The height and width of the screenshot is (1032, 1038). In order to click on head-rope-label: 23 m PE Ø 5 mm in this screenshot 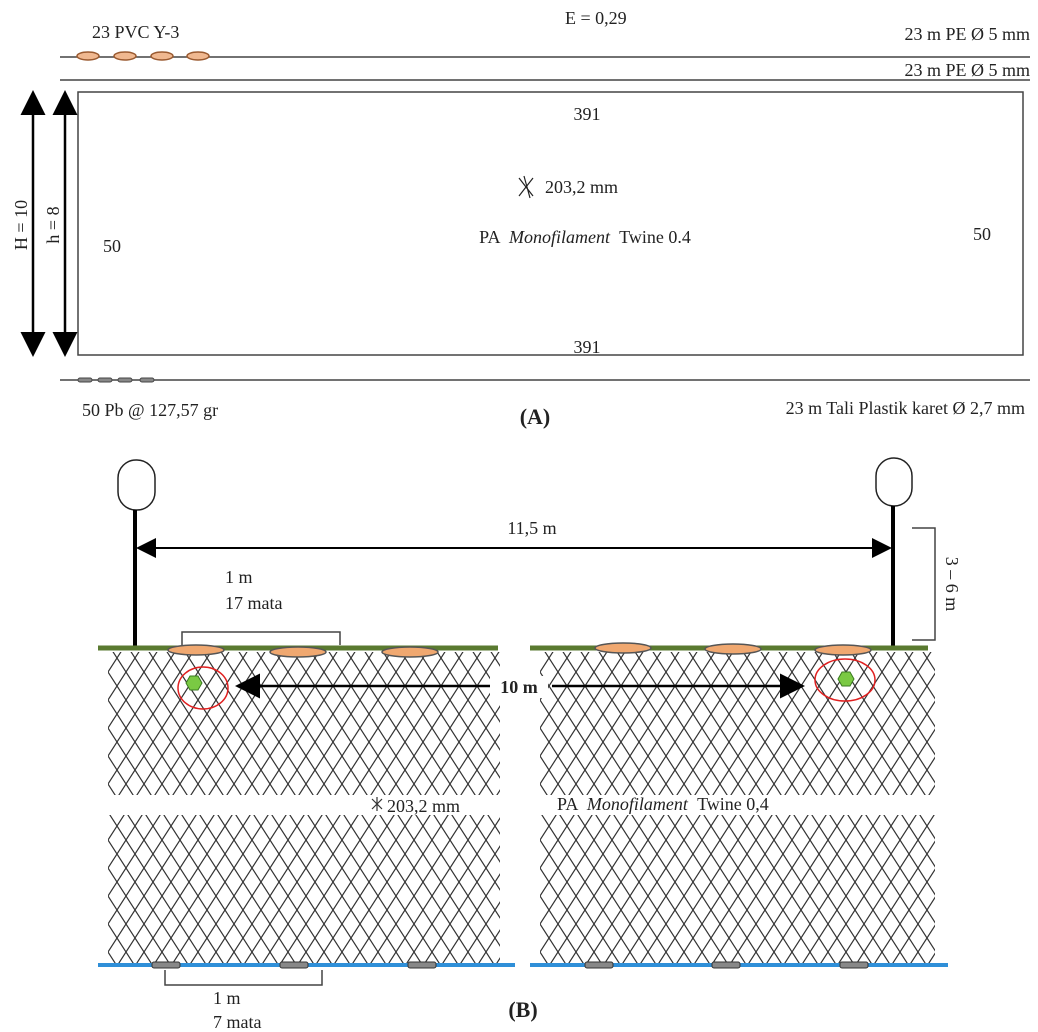, I will do `click(967, 34)`.